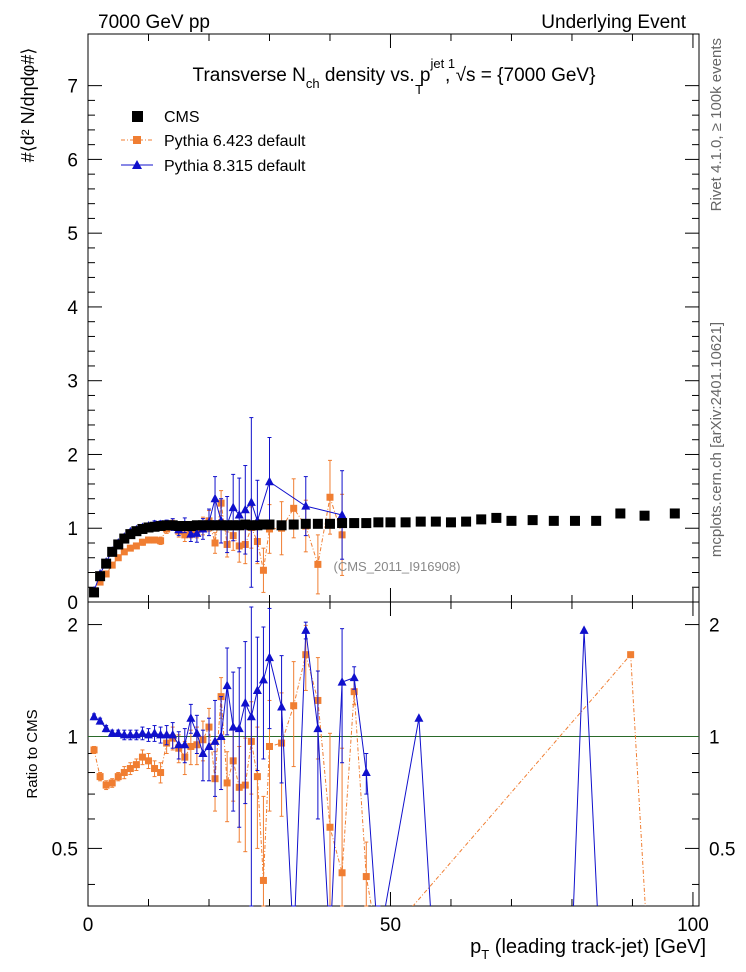 This screenshot has height=972, width=746. Describe the element at coordinates (450, 75) in the screenshot. I see `title-sep: ,` at that location.